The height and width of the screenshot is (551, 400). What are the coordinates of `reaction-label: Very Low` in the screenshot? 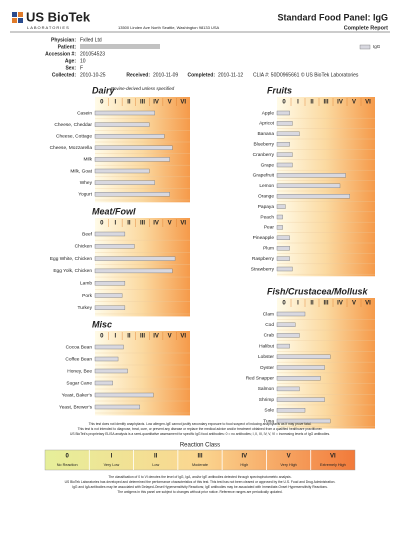 It's located at (112, 465).